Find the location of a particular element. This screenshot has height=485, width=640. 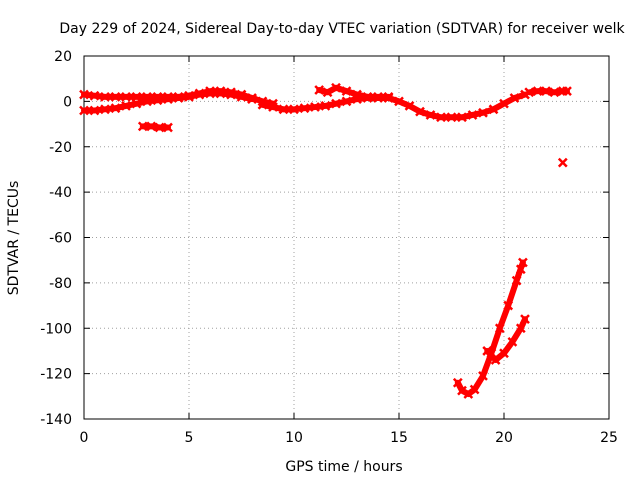

y-axis-title: SDTVAR / TECUs is located at coordinates (14, 238).